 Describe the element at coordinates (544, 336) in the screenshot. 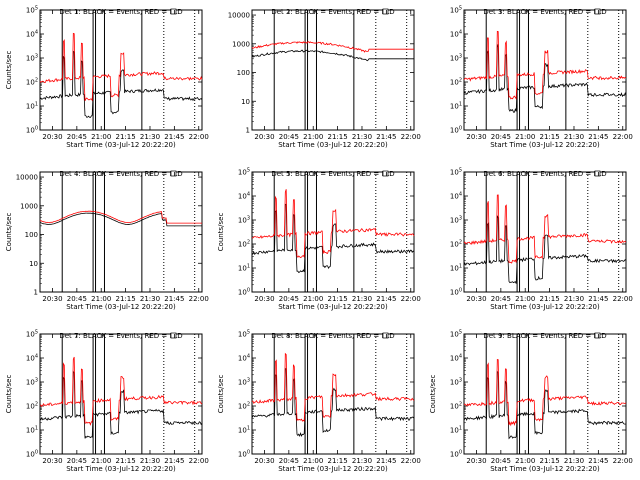

I see `panel-title: Det 9: BLACK = Events, RED = LLD` at that location.